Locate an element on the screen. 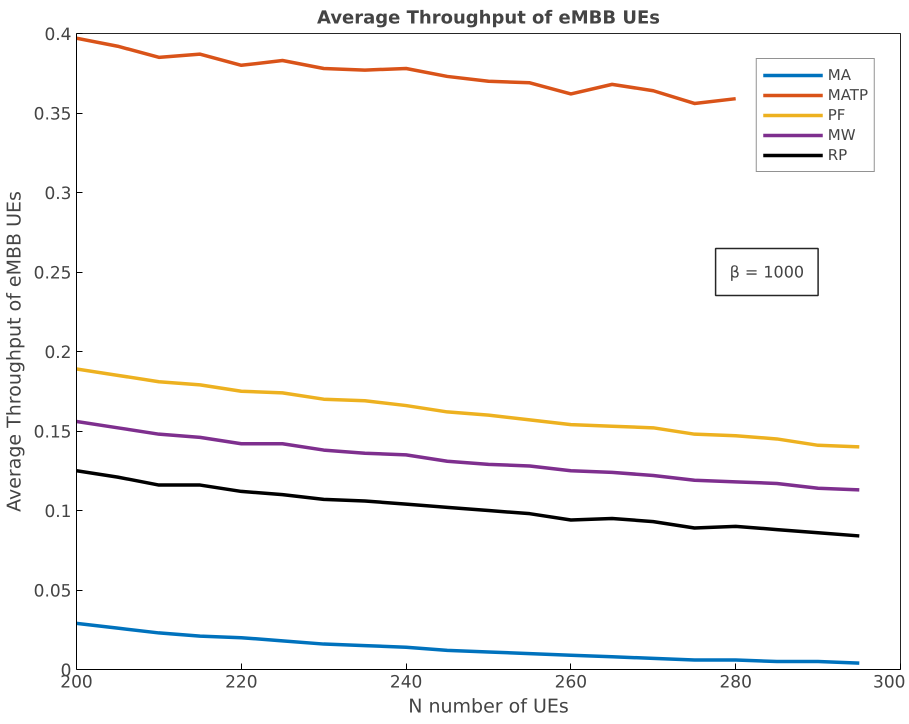  y-tick-label: 0.25 is located at coordinates (53, 274).